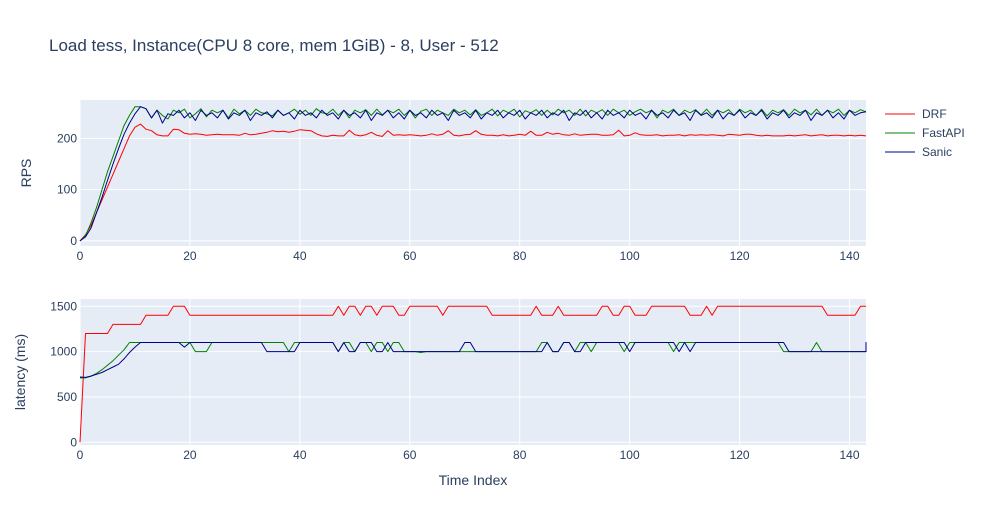 The width and height of the screenshot is (984, 525). I want to click on latency-x-tick-label: 80, so click(520, 455).